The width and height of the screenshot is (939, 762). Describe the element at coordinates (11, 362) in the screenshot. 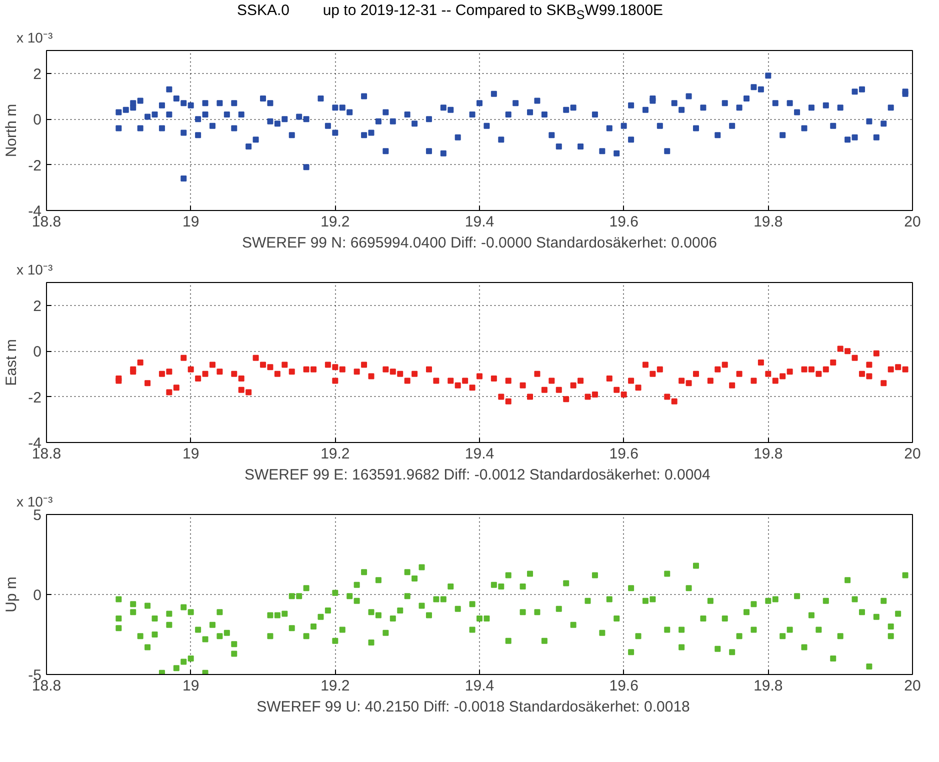

I see `y-axis-title: East m` at that location.